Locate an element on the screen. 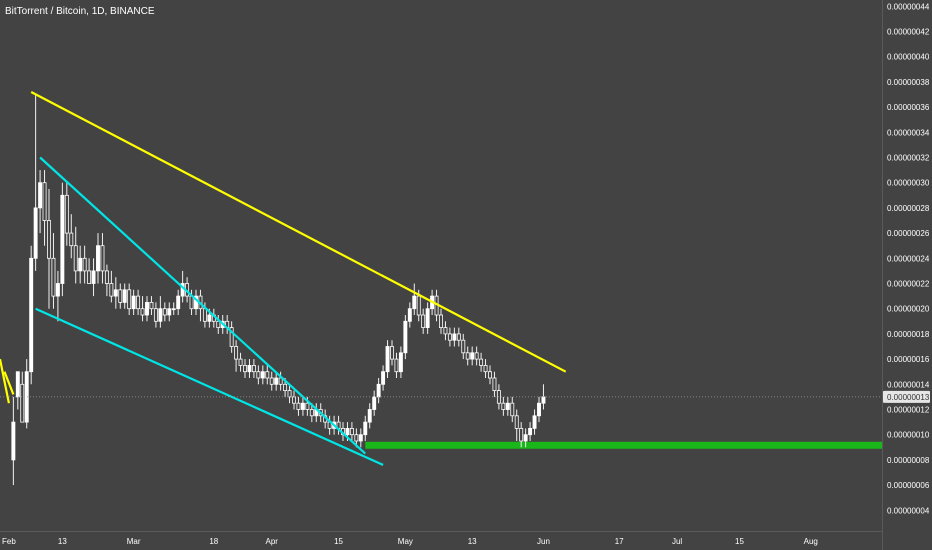 Image resolution: width=932 pixels, height=550 pixels. price-tick-label: 0.00000016 is located at coordinates (908, 359).